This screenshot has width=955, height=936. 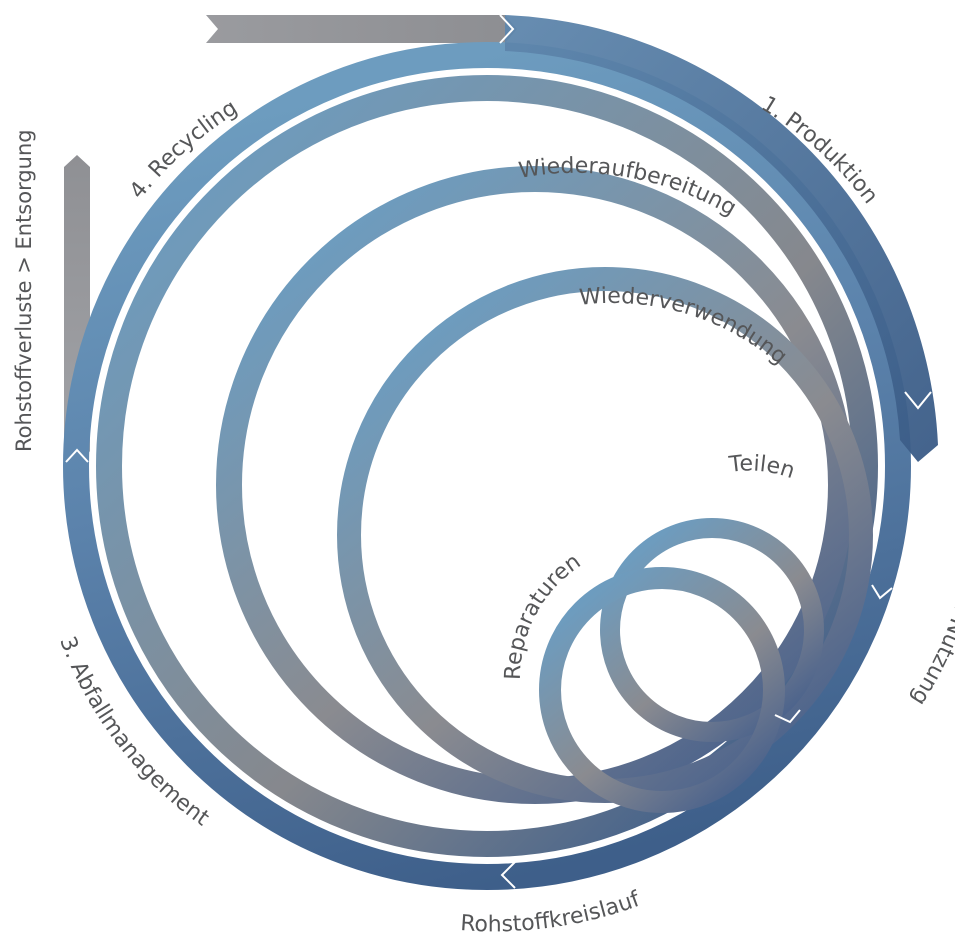 I want to click on bottom-label-rohstoffkreislauf: Rohstoffkreislauf, so click(x=552, y=911).